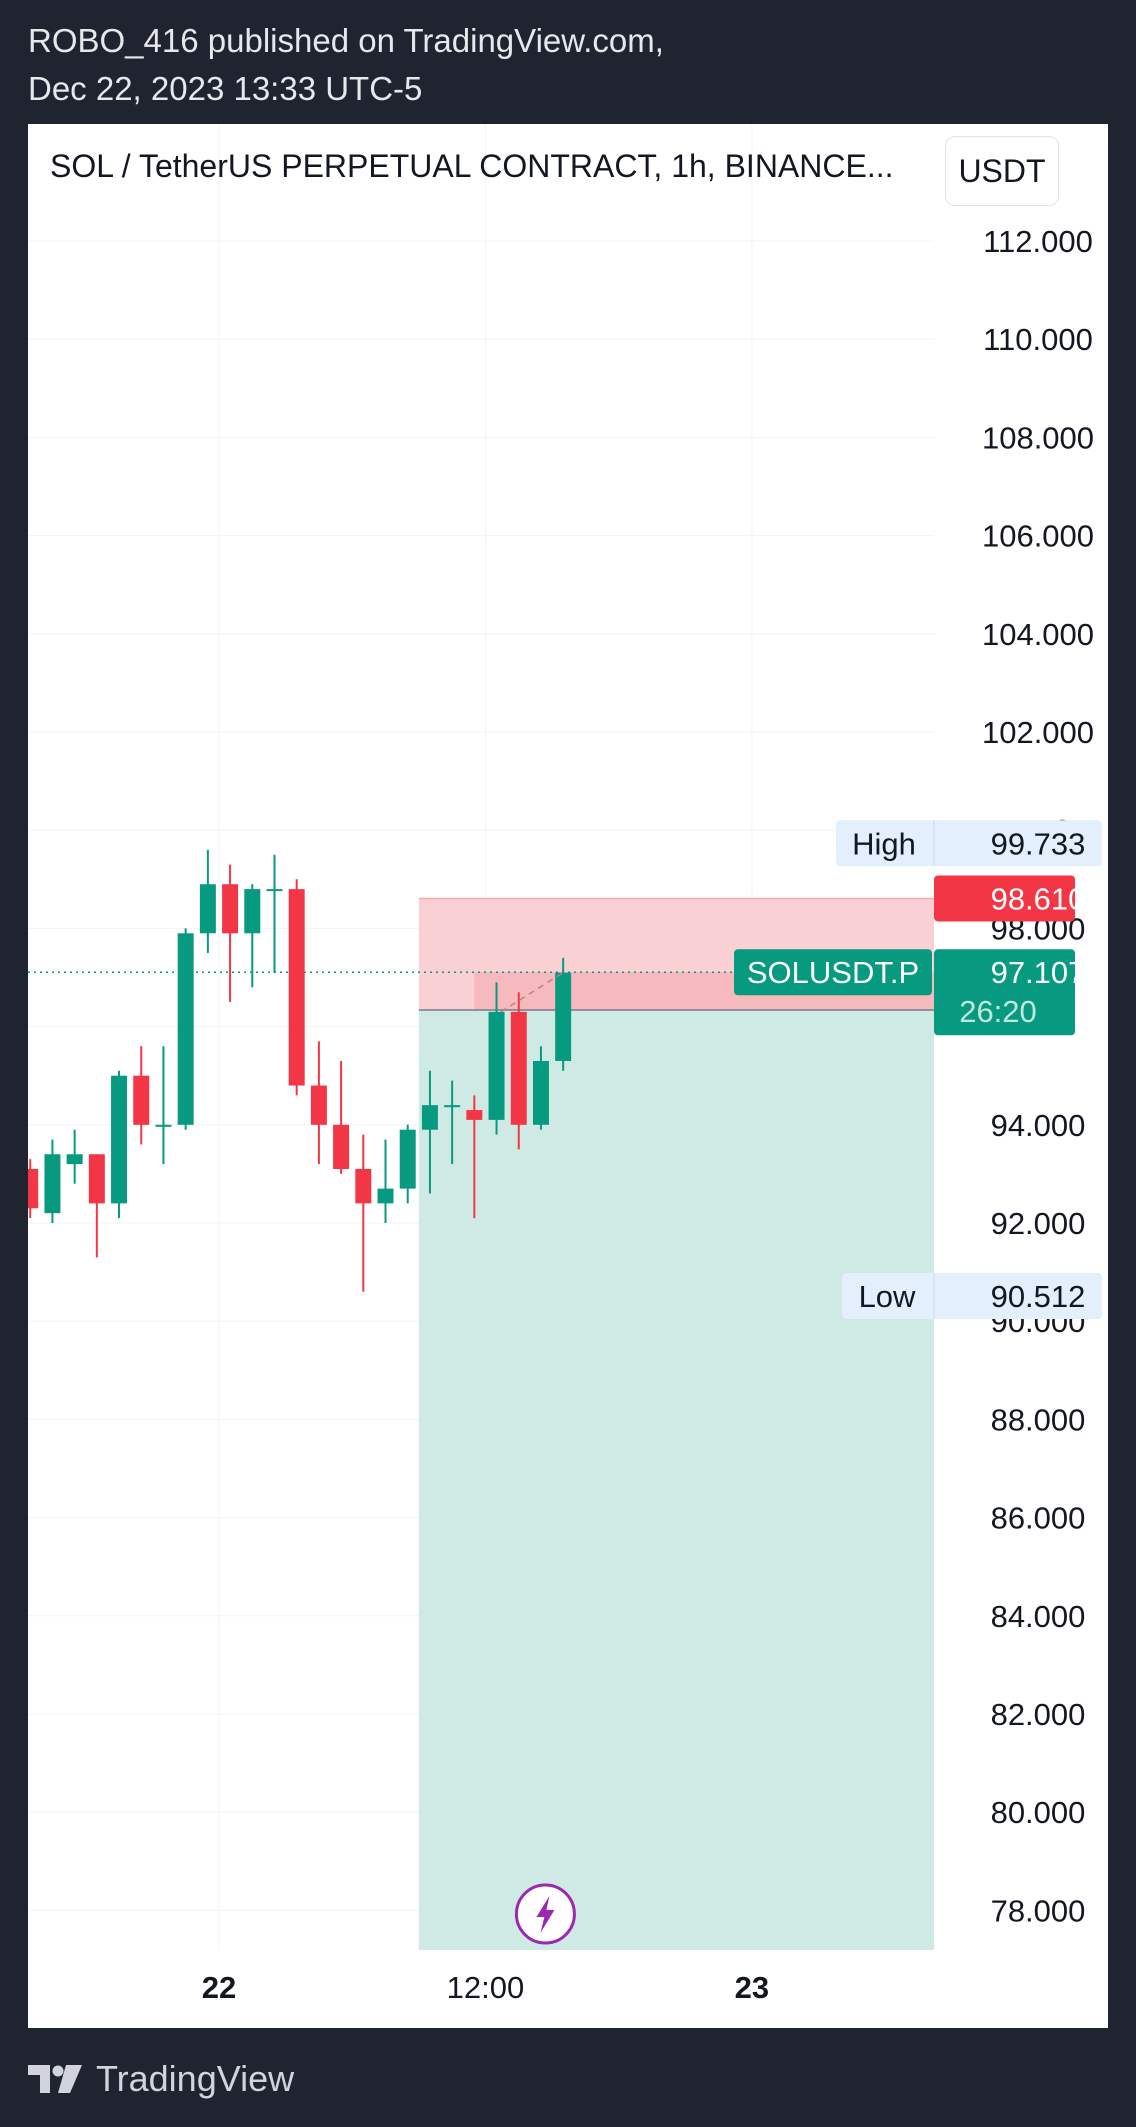 The width and height of the screenshot is (1136, 2127). I want to click on countdown-label: 26:20, so click(998, 1011).